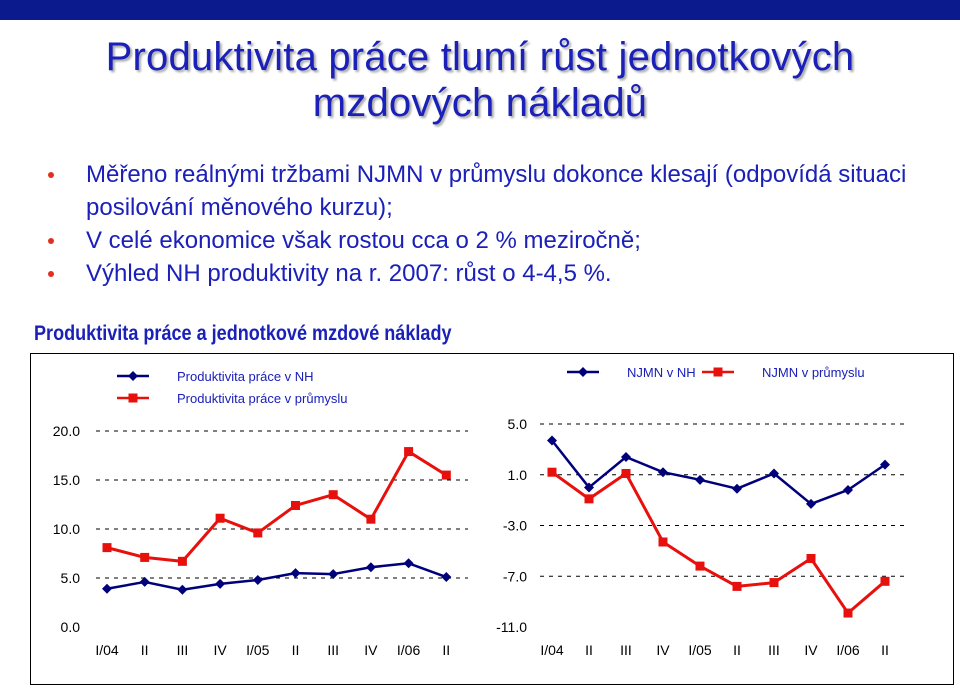 The height and width of the screenshot is (691, 960). What do you see at coordinates (66, 431) in the screenshot?
I see `y-tick-label: 20.0` at bounding box center [66, 431].